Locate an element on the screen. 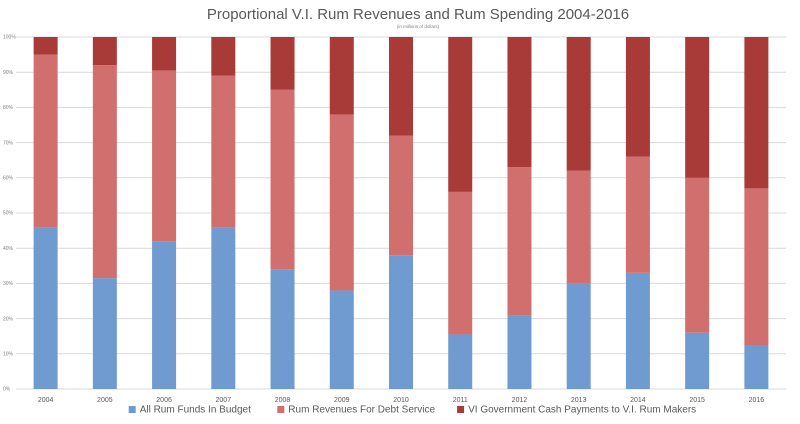 Image resolution: width=800 pixels, height=424 pixels. chart-subtitle: (in millions of dollars) is located at coordinates (418, 26).